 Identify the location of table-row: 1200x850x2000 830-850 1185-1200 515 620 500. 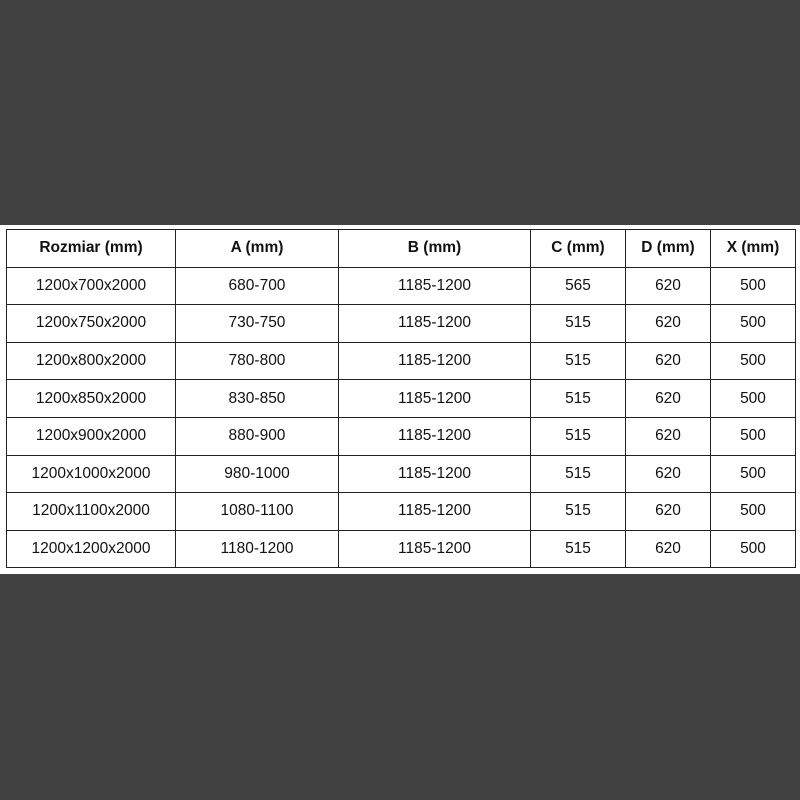
(401, 398).